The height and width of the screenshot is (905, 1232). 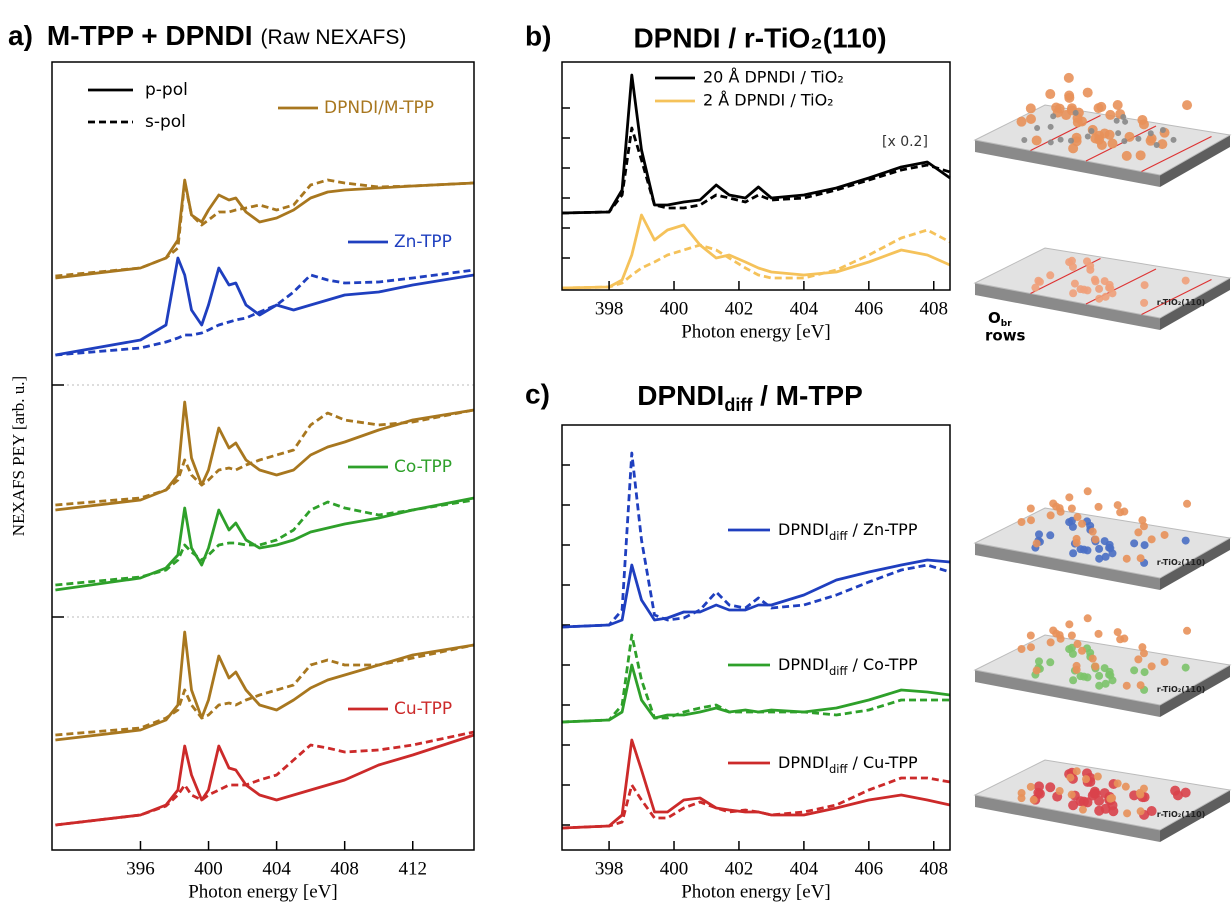 I want to click on obr-label: Obr, so click(x=1000, y=319).